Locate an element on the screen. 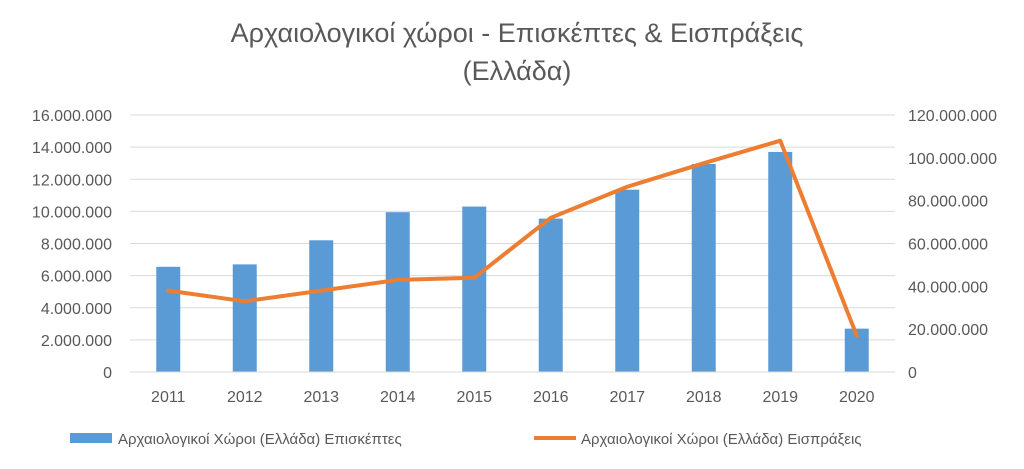 The height and width of the screenshot is (469, 1024). x-axis-tick-label: 2017 is located at coordinates (627, 397).